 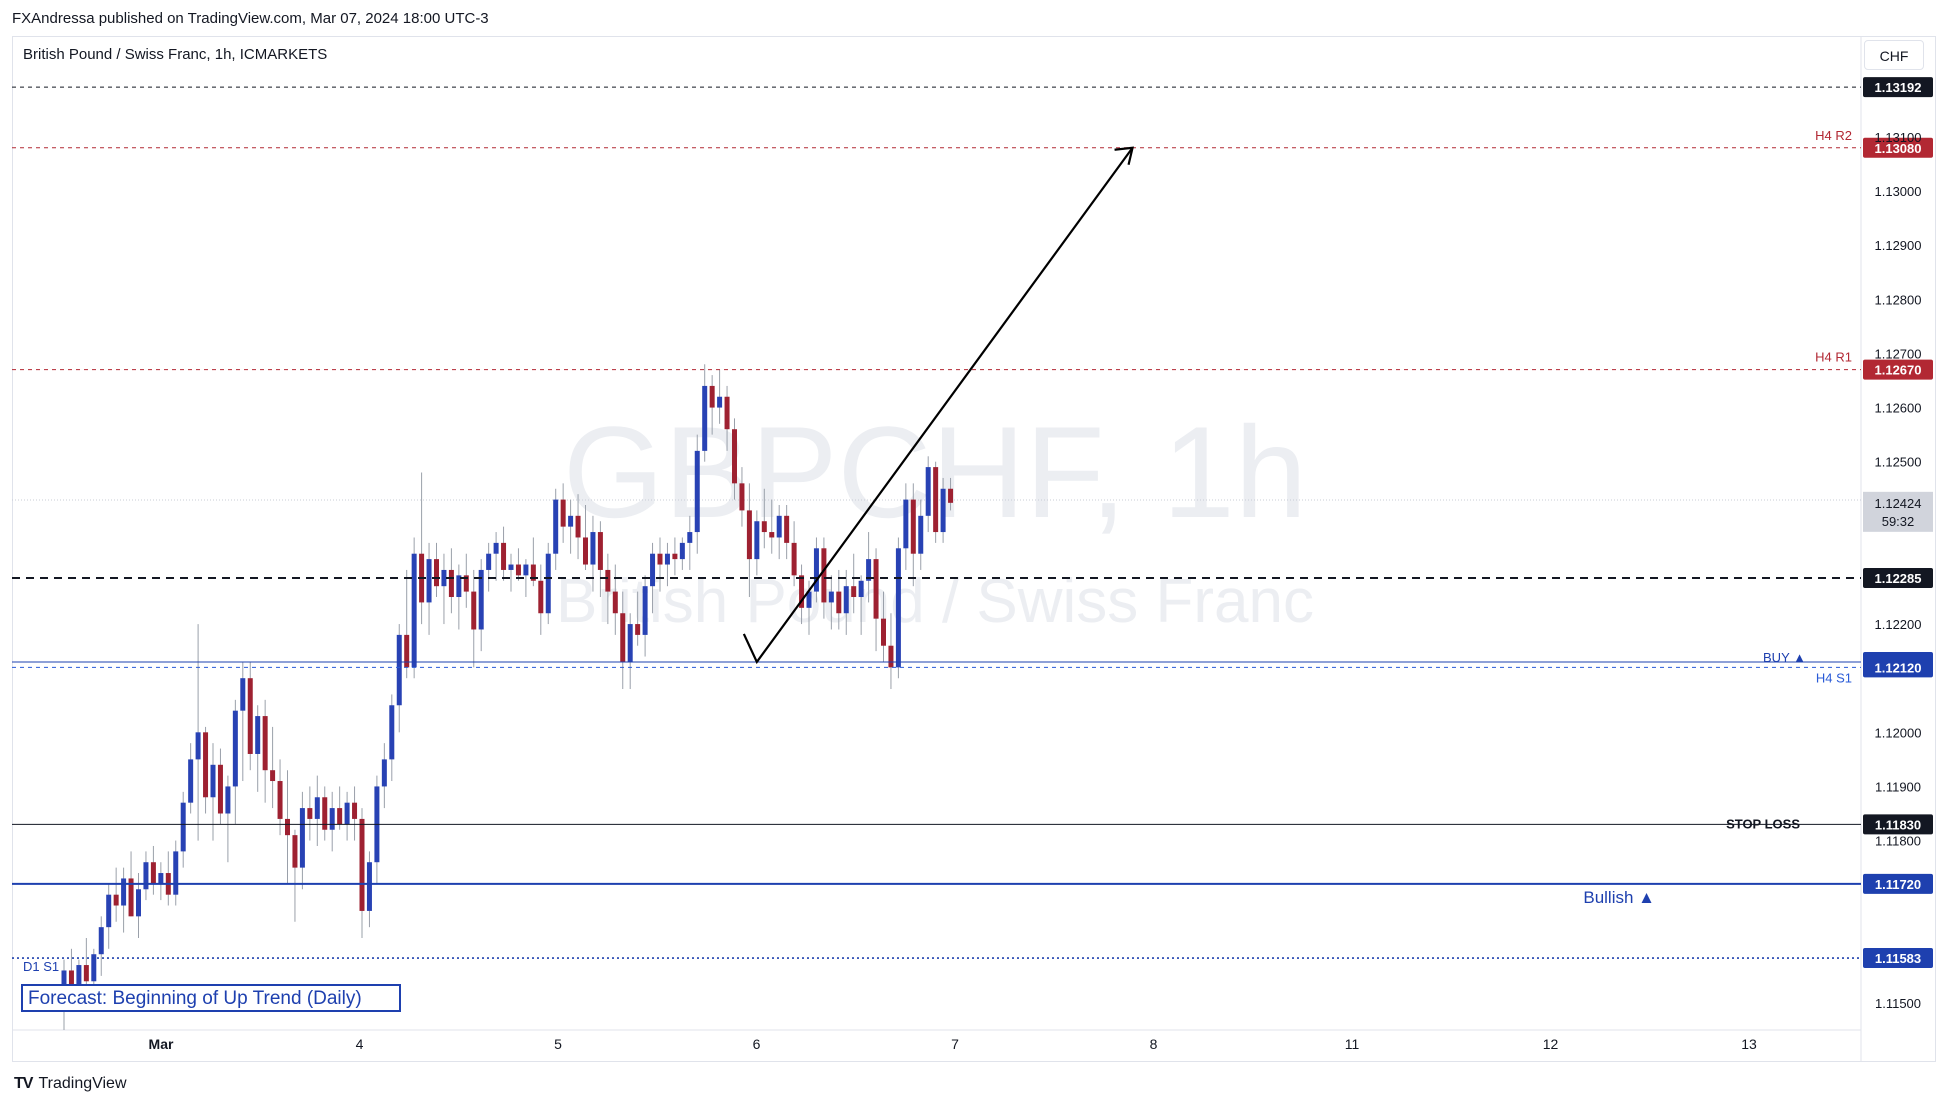 I want to click on level-h4-s1: 1.12120 H4 S1, so click(x=972, y=671).